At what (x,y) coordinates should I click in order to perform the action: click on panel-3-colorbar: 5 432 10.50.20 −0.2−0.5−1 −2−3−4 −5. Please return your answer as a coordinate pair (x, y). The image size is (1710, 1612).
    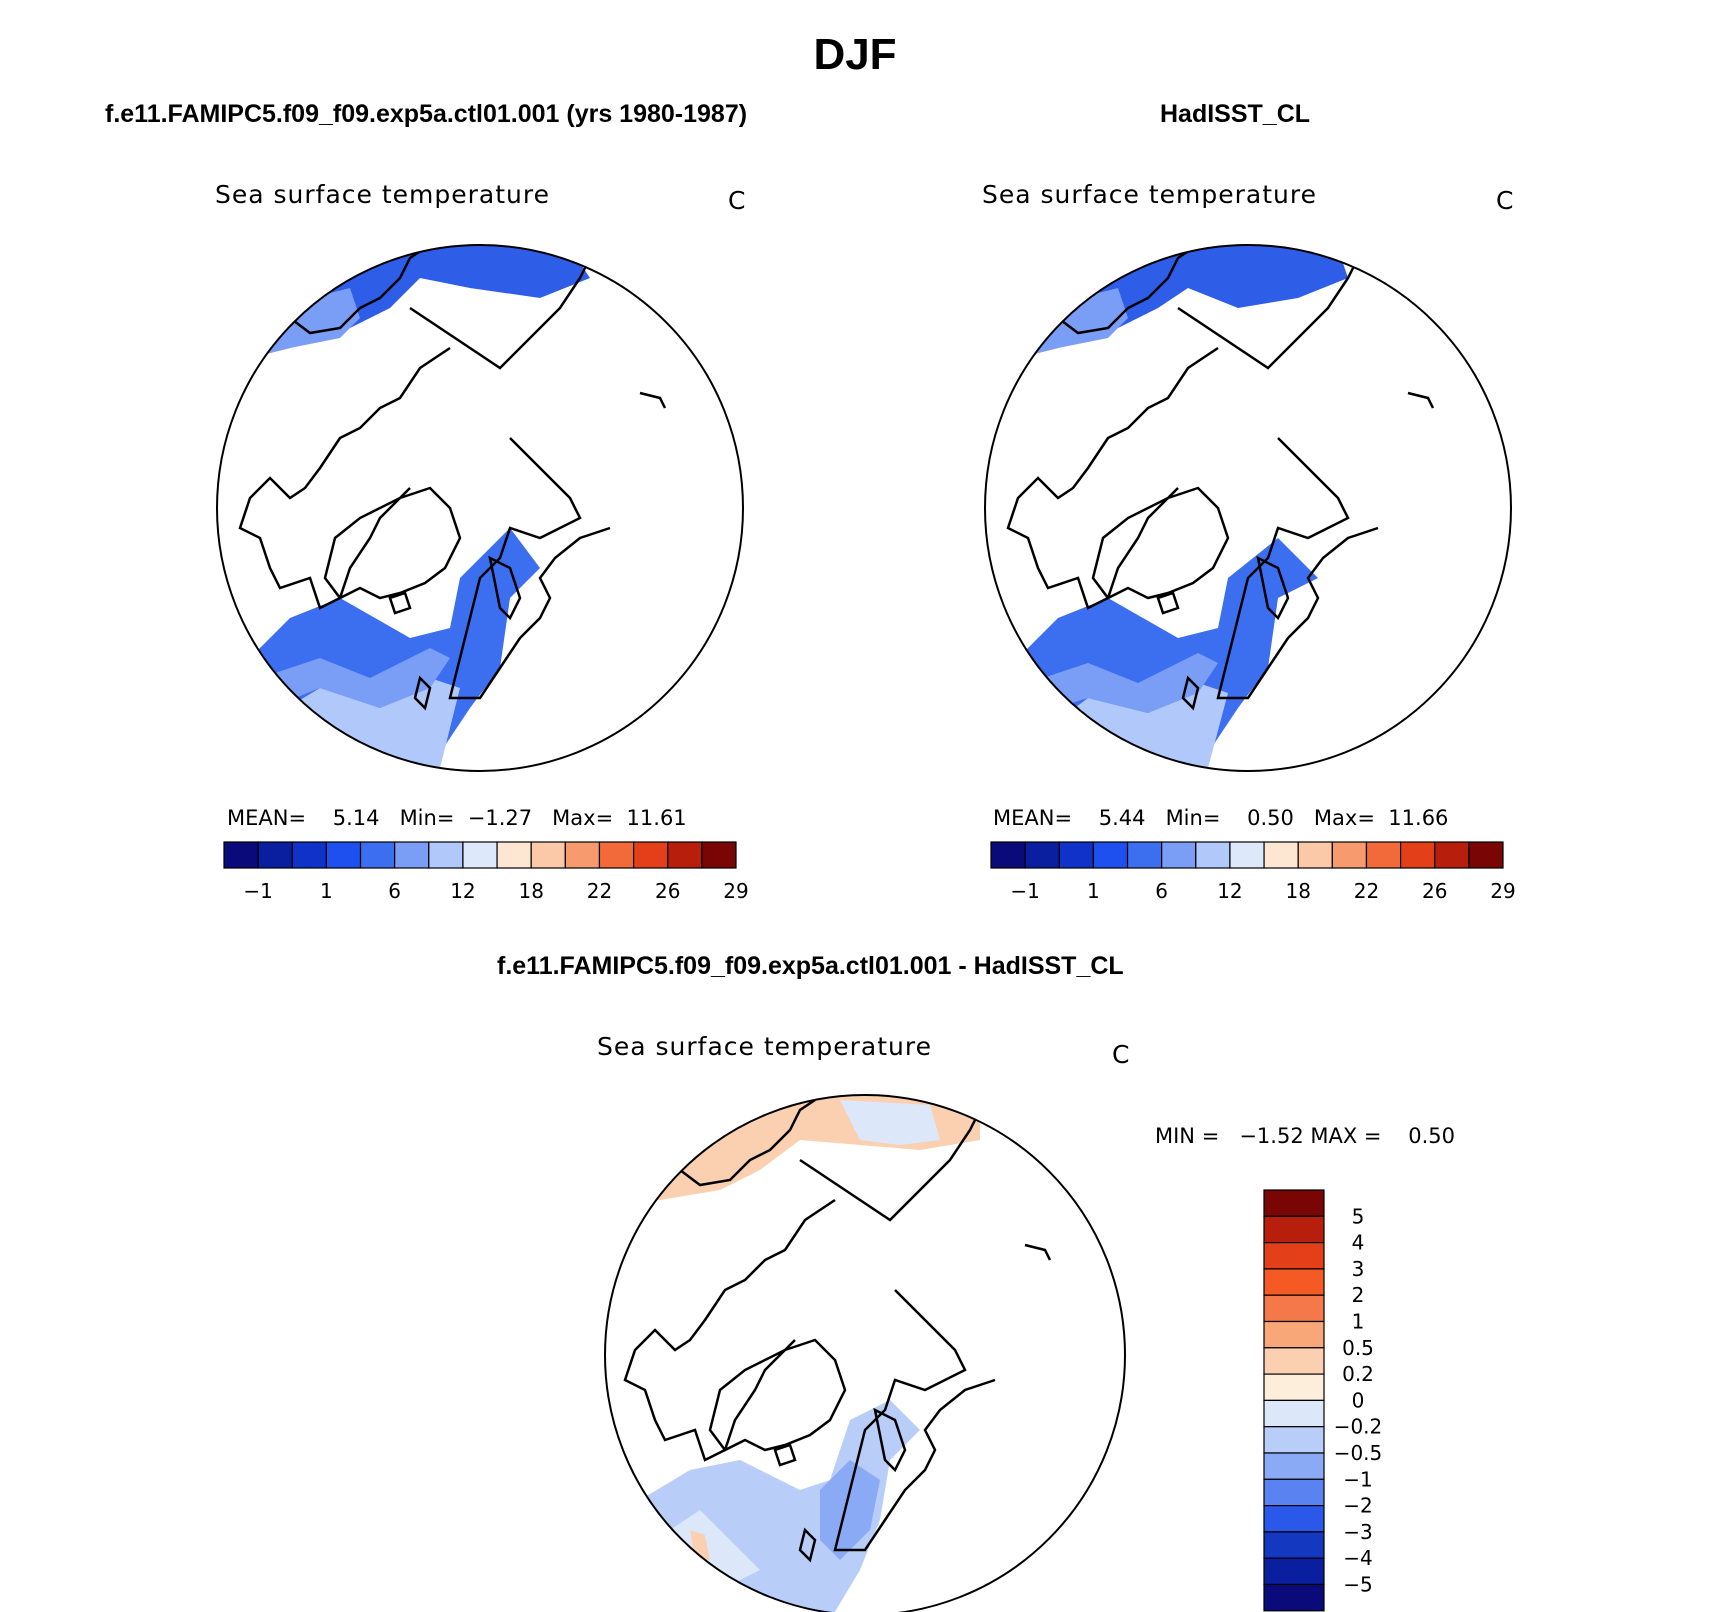
    Looking at the image, I should click on (1323, 1400).